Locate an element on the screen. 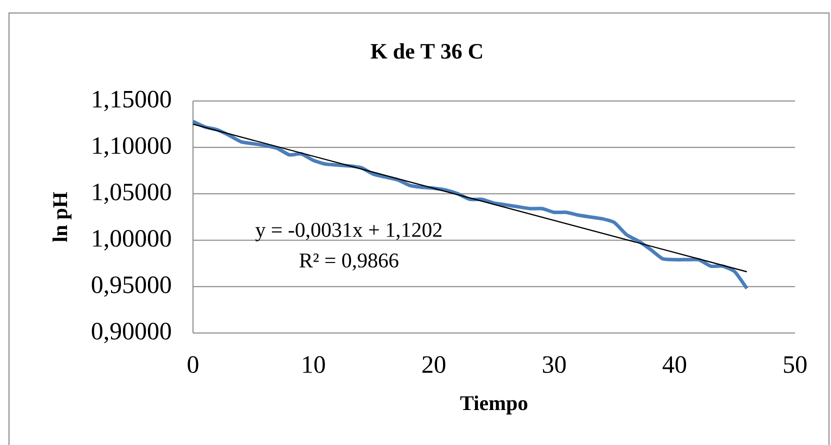  x-tick-label: 50 is located at coordinates (795, 364).